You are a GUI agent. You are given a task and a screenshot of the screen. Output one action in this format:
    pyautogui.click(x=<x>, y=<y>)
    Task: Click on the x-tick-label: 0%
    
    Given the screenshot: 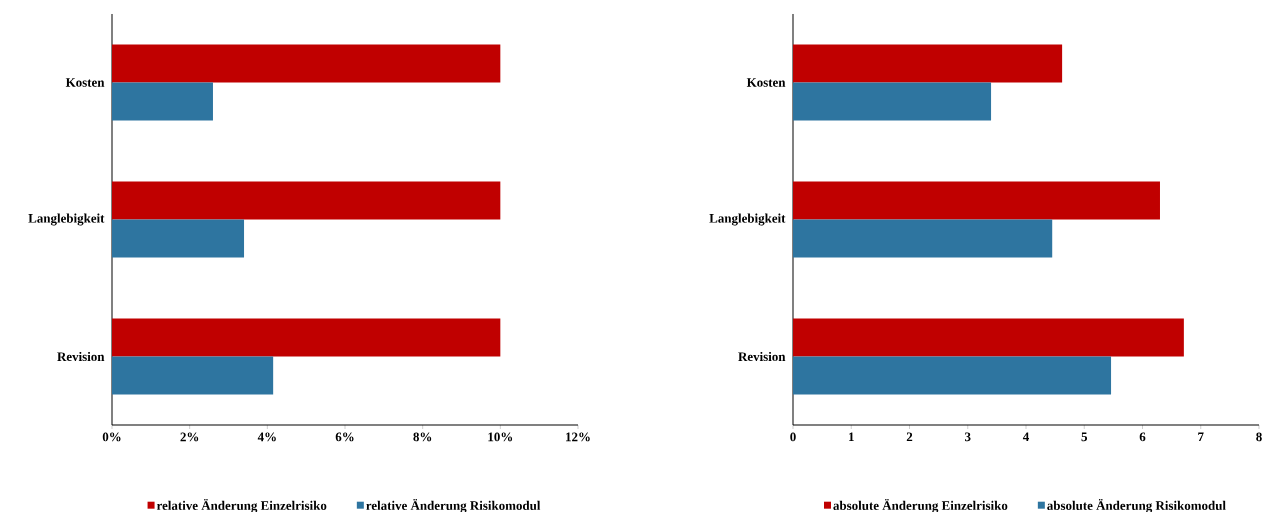 What is the action you would take?
    pyautogui.click(x=111, y=437)
    